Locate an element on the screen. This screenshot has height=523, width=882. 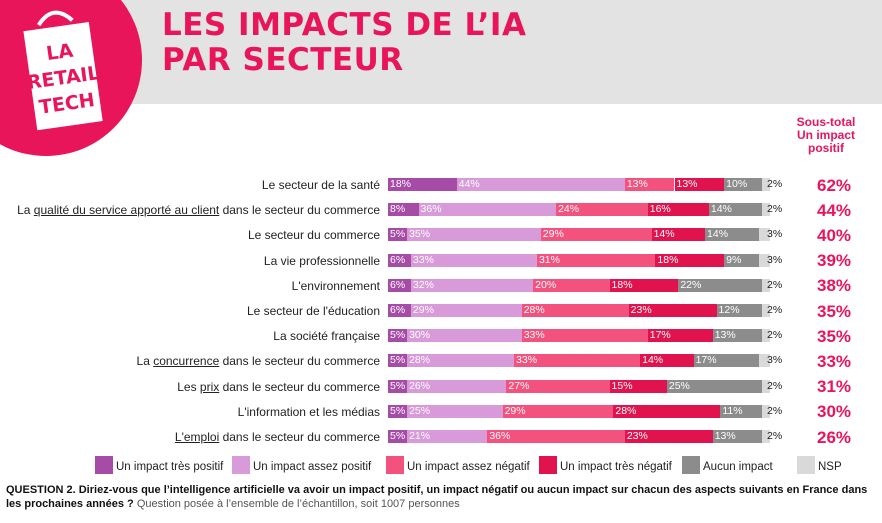
bar-segment: 29% is located at coordinates (466, 310).